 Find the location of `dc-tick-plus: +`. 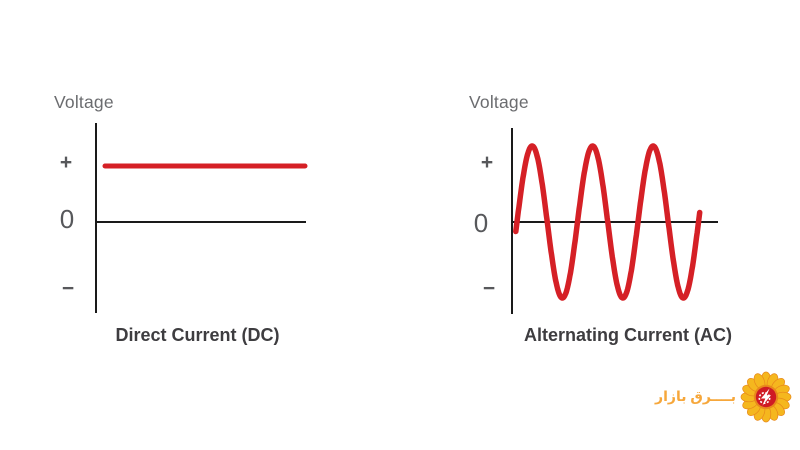

dc-tick-plus: + is located at coordinates (66, 162).